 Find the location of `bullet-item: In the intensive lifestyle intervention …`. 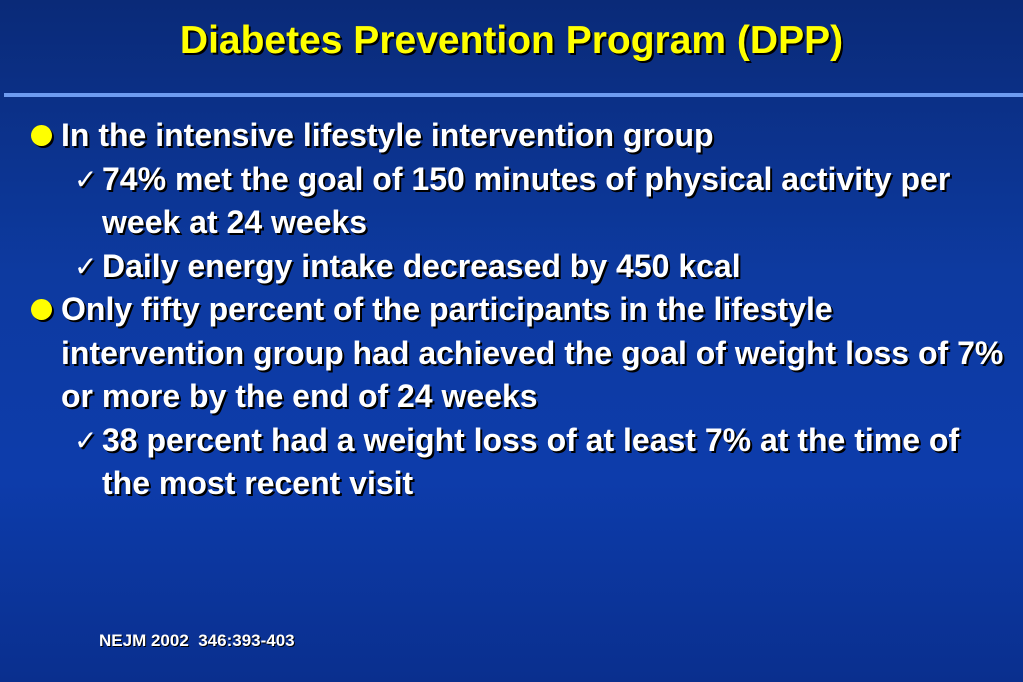

bullet-item: In the intensive lifestyle intervention … is located at coordinates (518, 136).